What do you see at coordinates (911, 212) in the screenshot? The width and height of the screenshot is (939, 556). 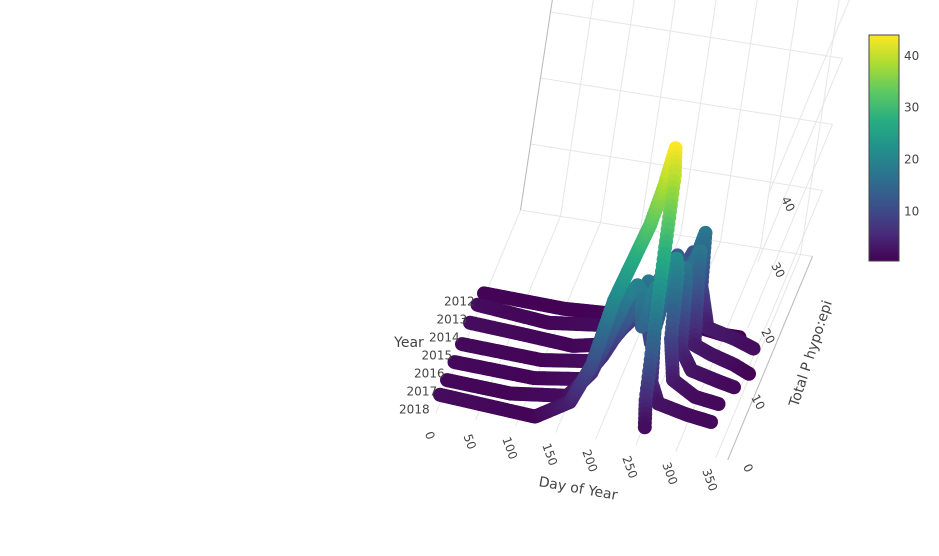 I see `colorbar-tick-label: 10` at bounding box center [911, 212].